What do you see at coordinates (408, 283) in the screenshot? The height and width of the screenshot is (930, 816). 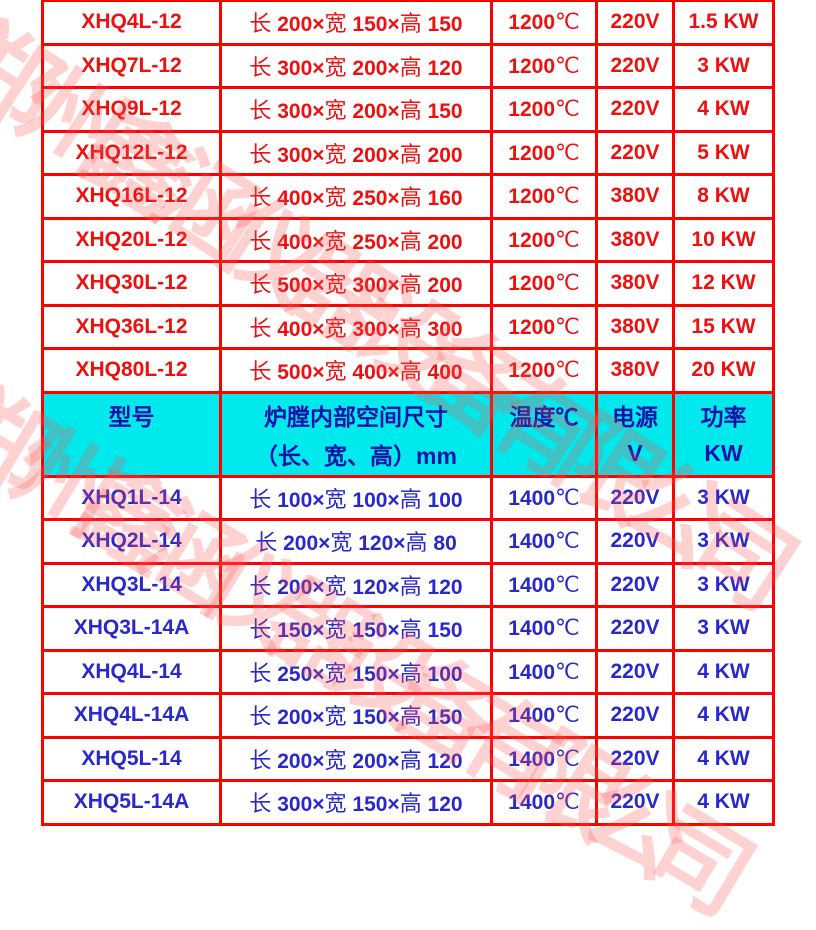 I see `table-row: XHQ30L-12 长 500×宽 300×高 200 1200℃ 380V 12 KW` at bounding box center [408, 283].